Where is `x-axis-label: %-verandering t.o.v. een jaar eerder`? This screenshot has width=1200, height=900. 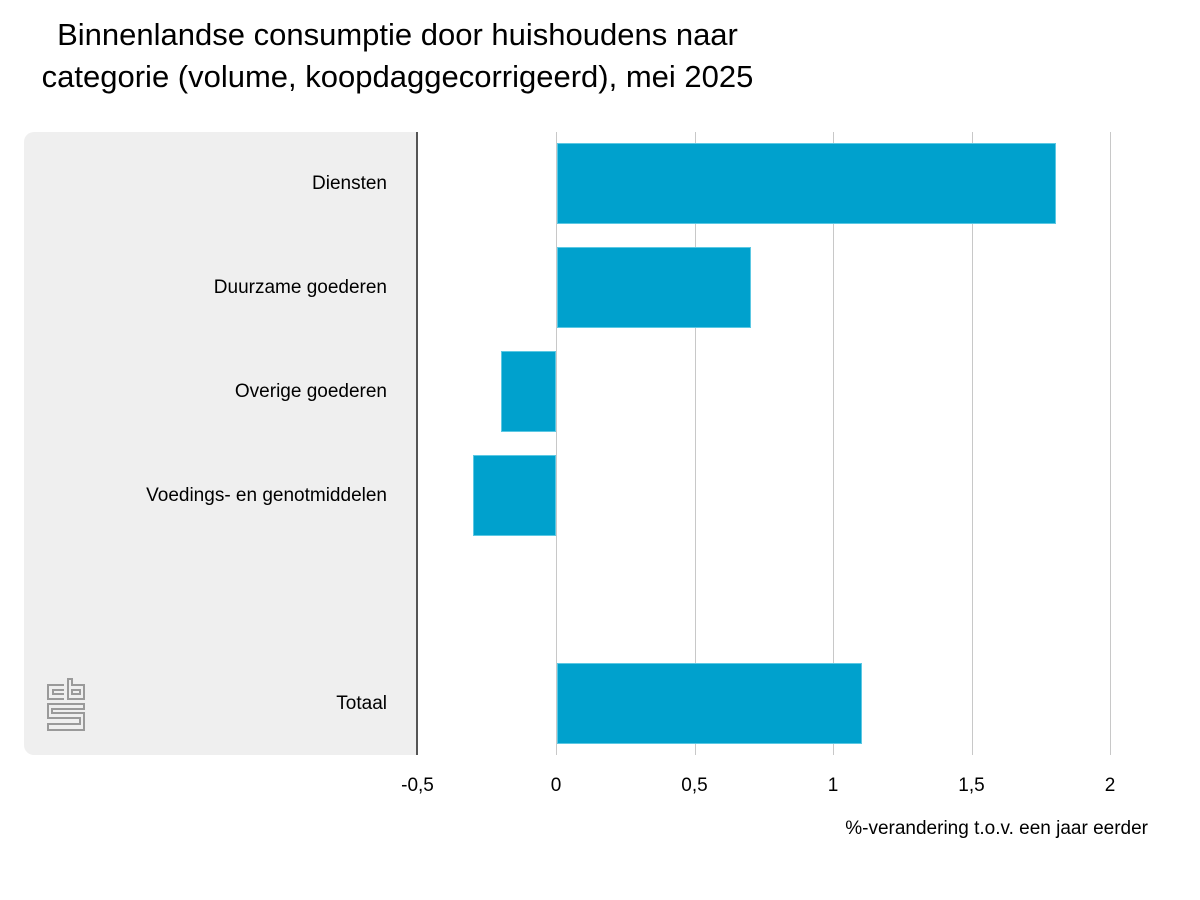 x-axis-label: %-verandering t.o.v. een jaar eerder is located at coordinates (996, 828).